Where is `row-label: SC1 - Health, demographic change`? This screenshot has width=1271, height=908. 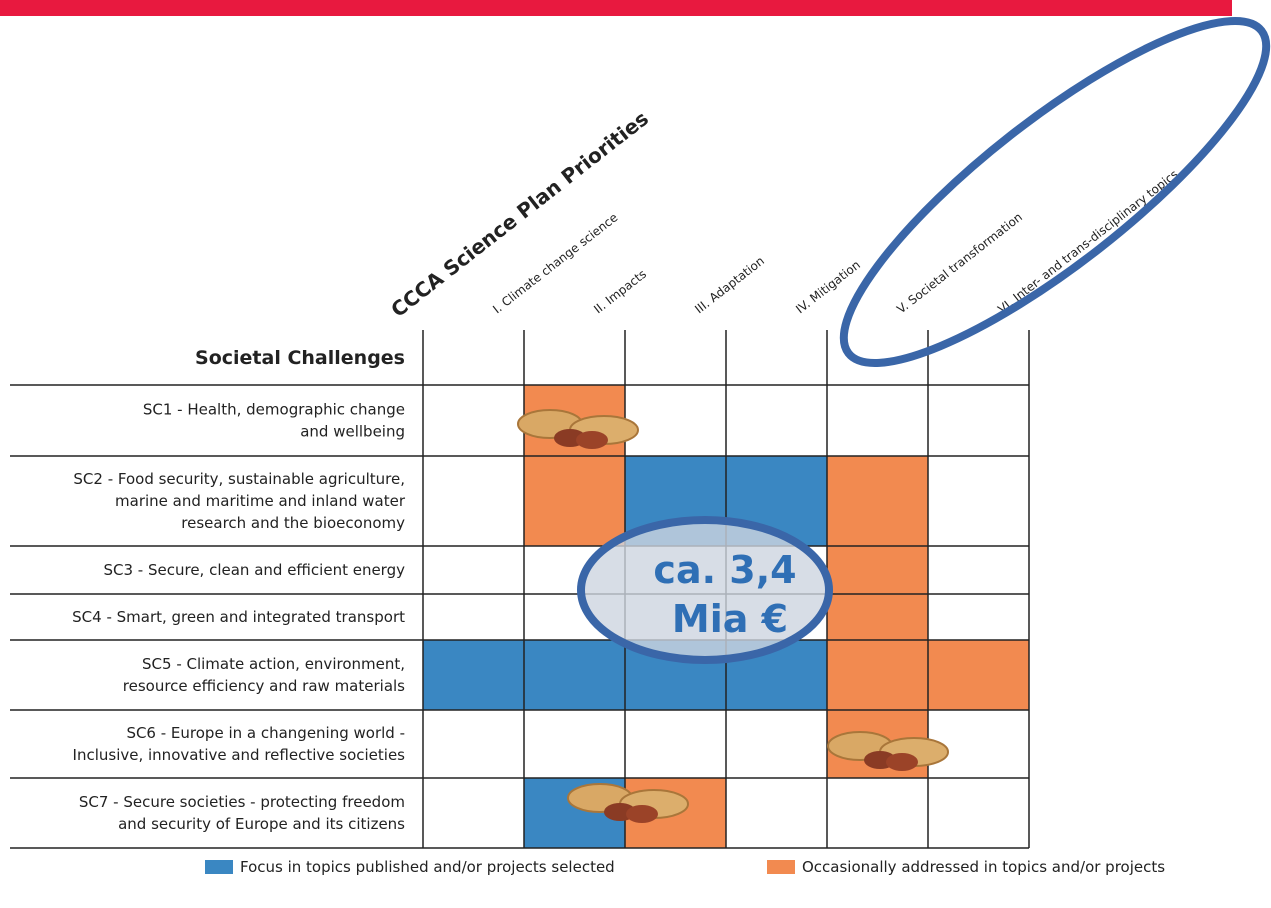 row-label: SC1 - Health, demographic change is located at coordinates (274, 410).